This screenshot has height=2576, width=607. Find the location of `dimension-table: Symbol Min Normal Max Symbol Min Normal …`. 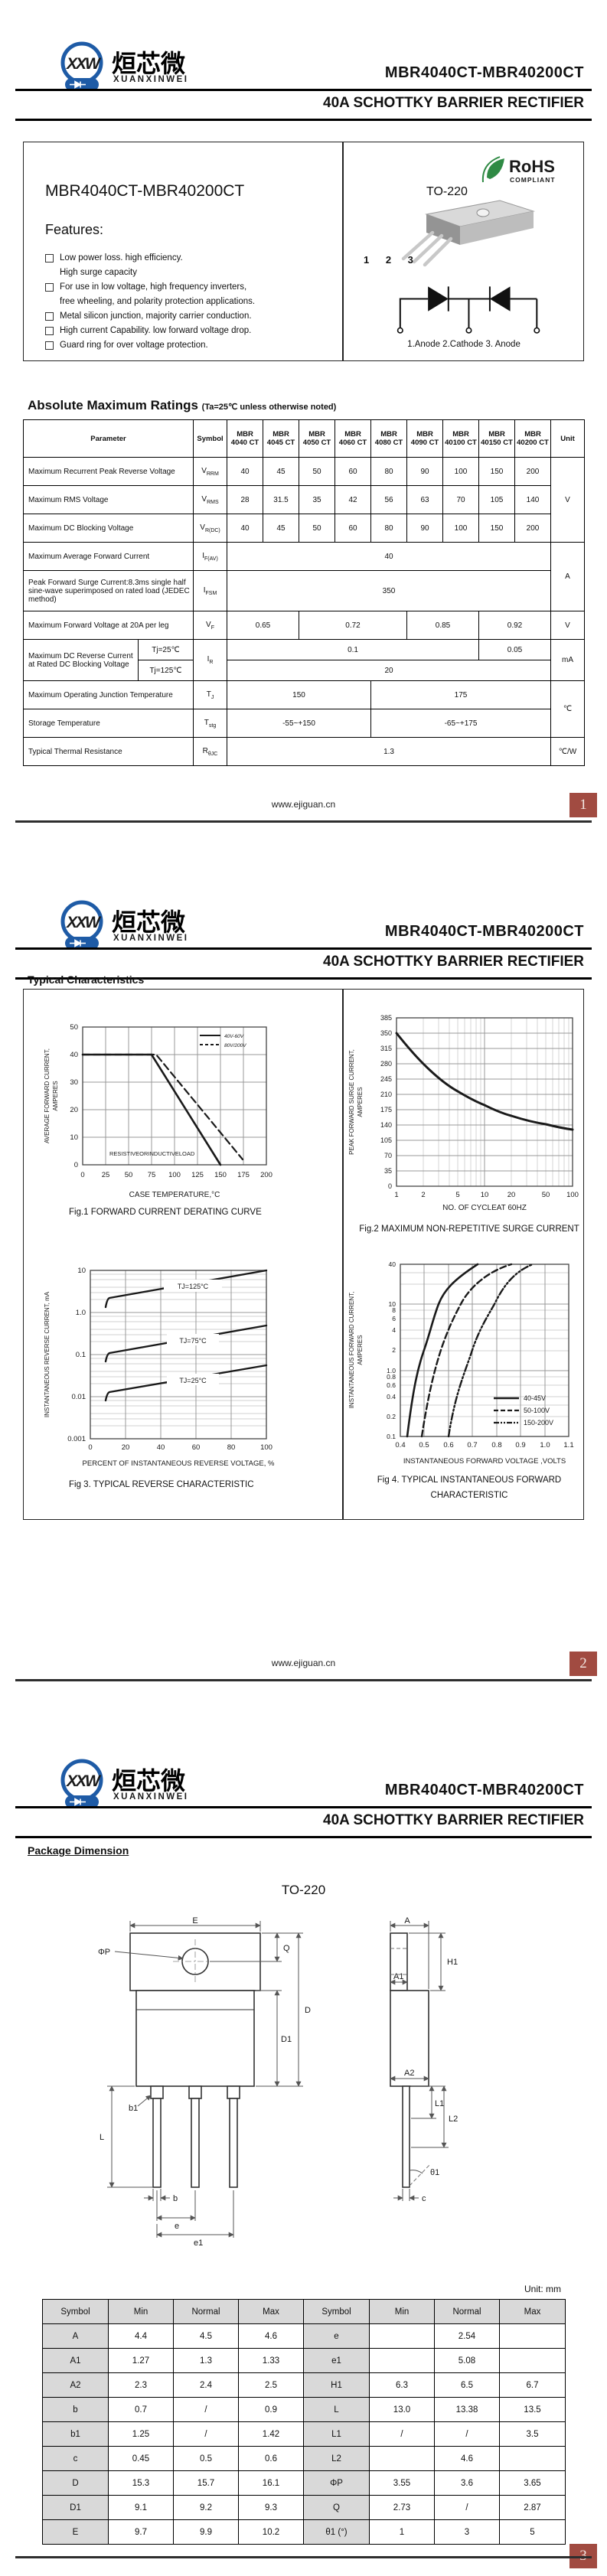

dimension-table: Symbol Min Normal Max Symbol Min Normal … is located at coordinates (304, 2422).